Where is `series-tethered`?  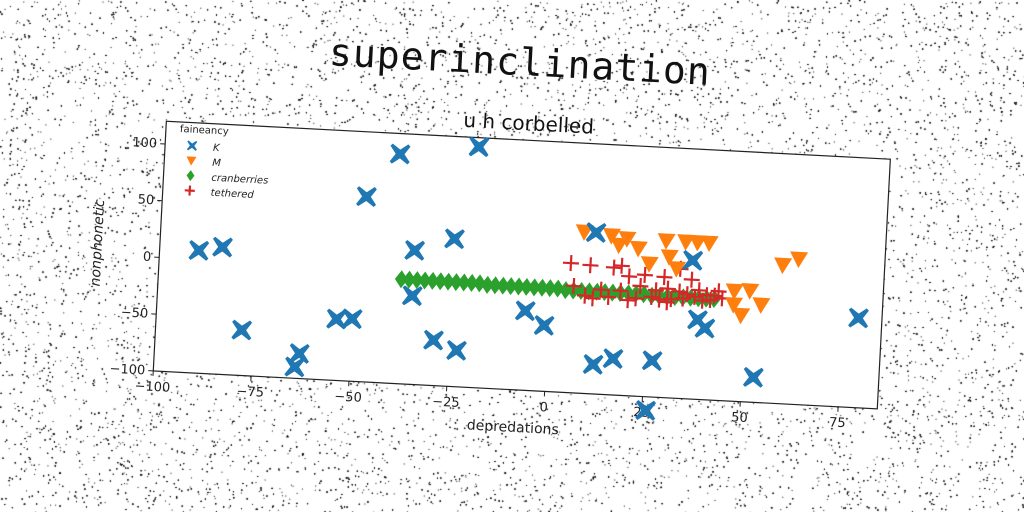 series-tethered is located at coordinates (646, 283).